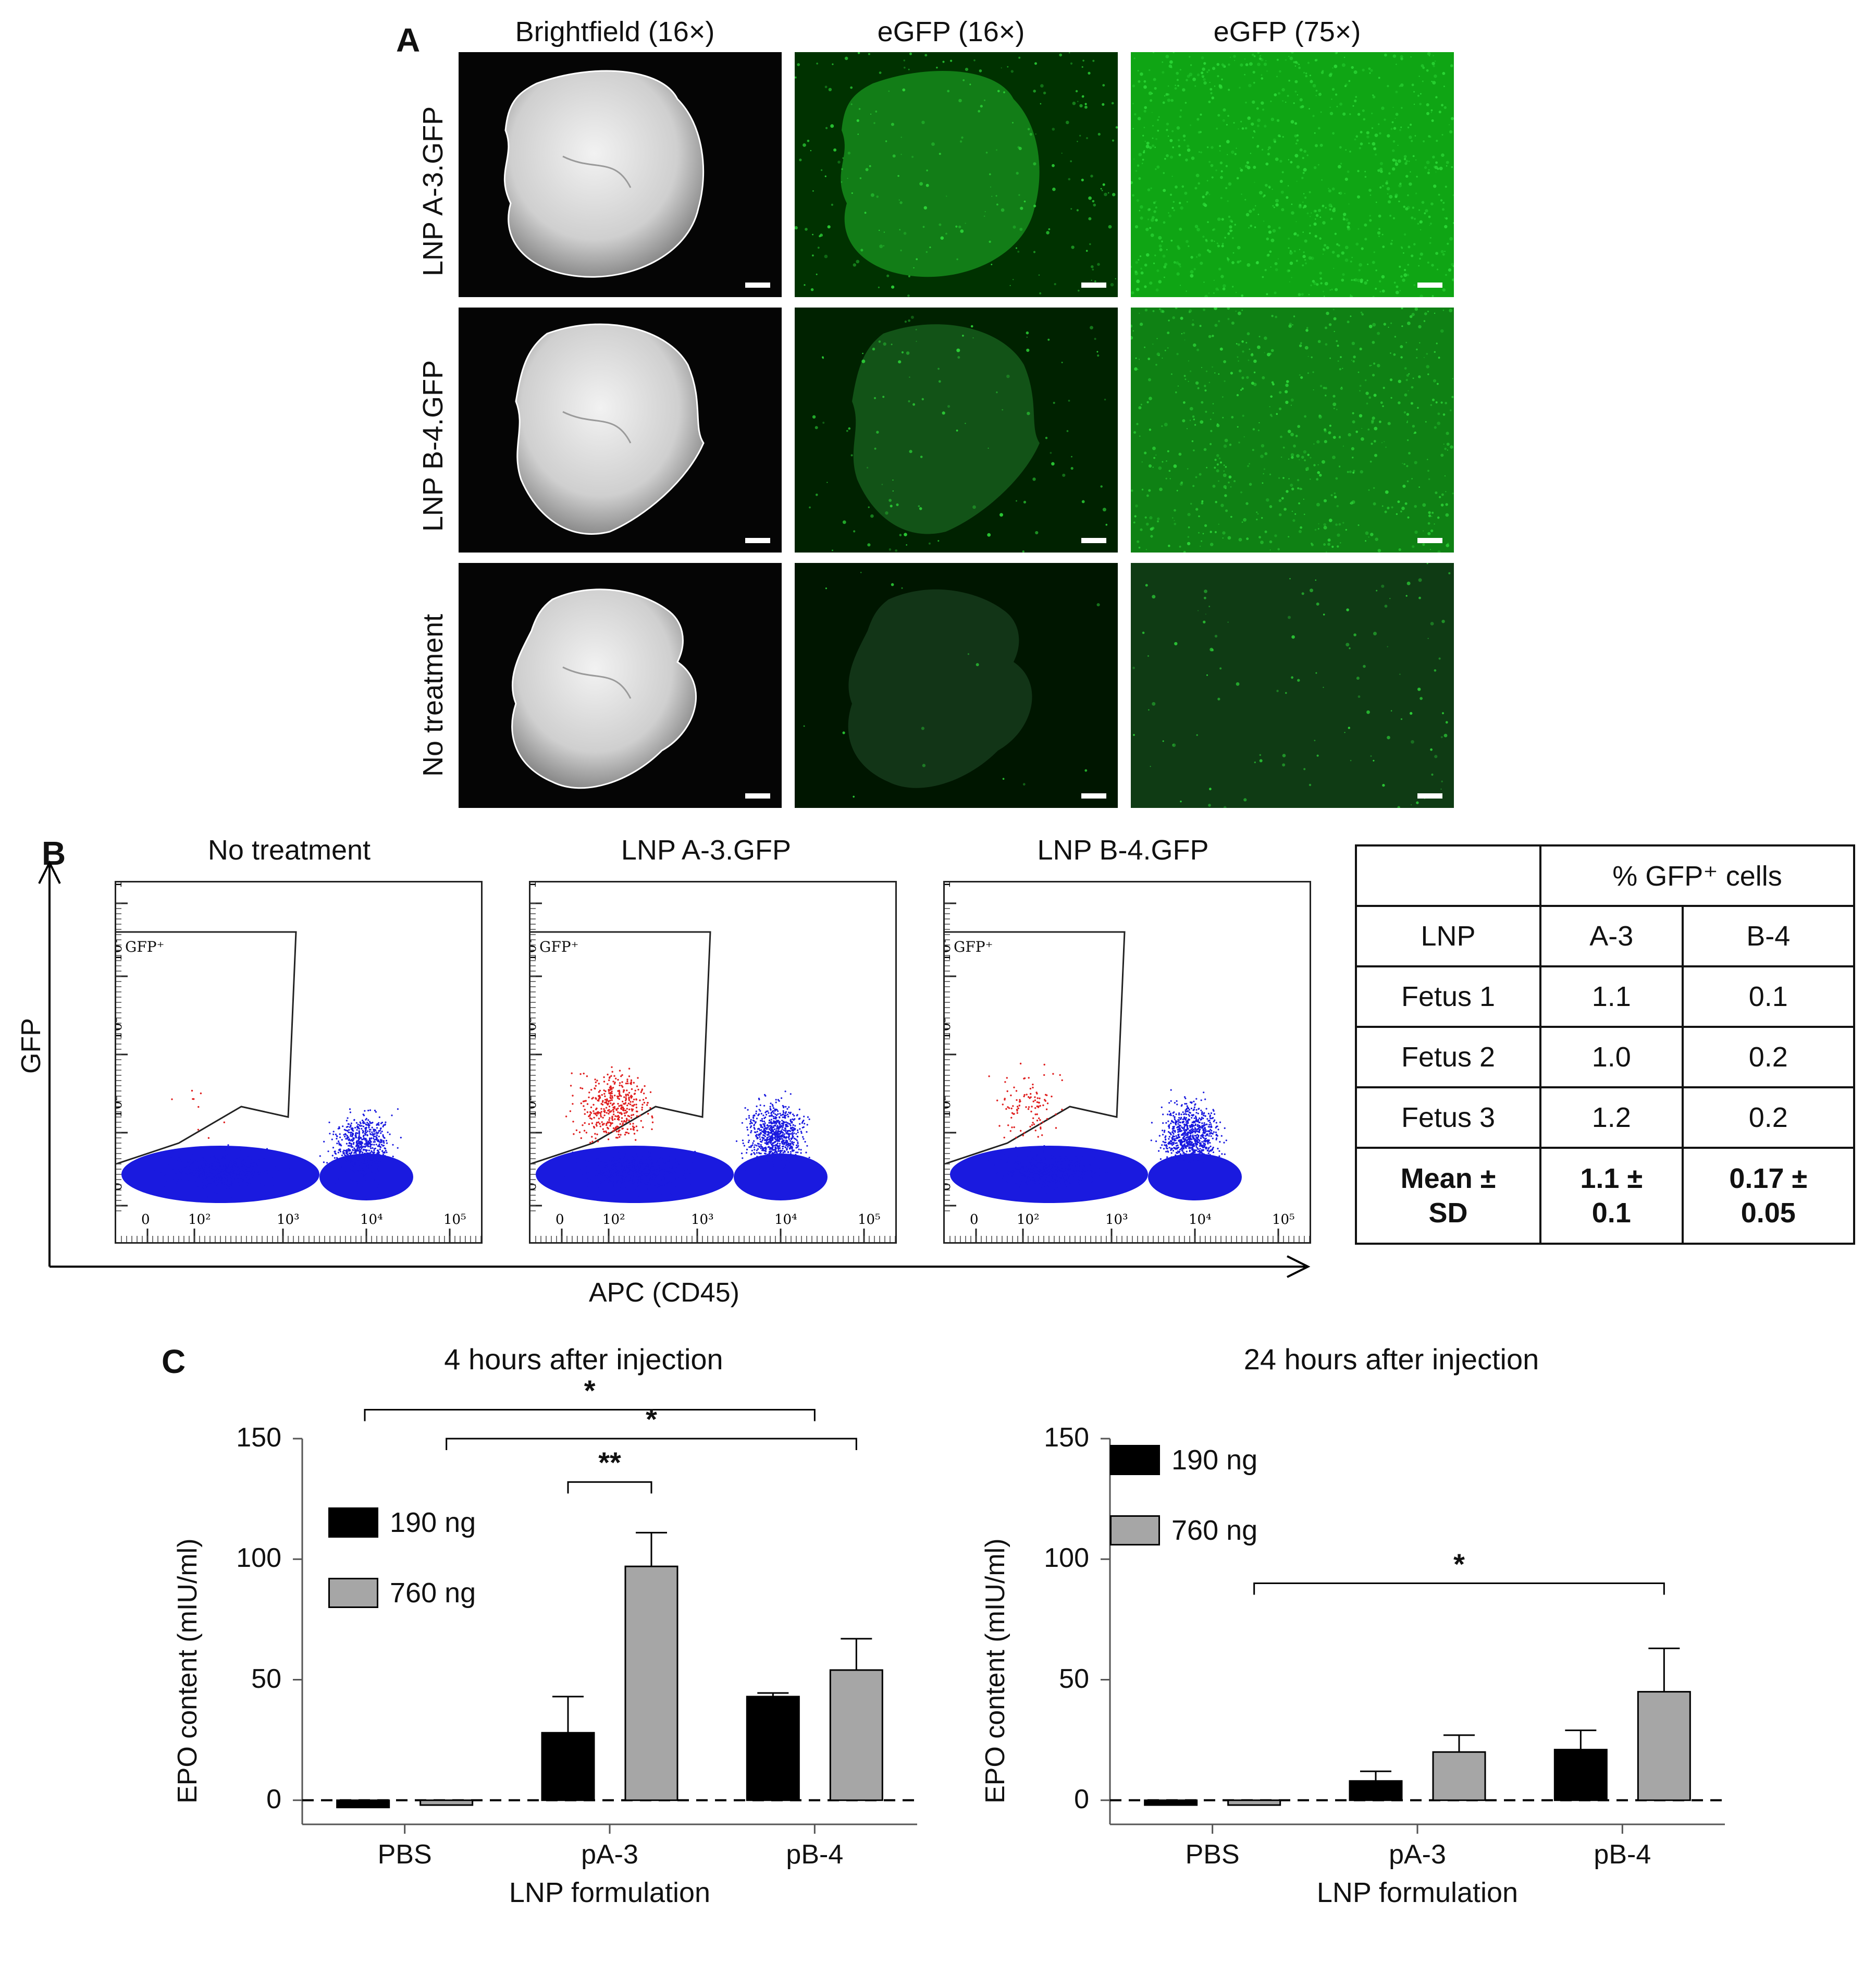 This screenshot has width=1876, height=1963. Describe the element at coordinates (1448, 996) in the screenshot. I see `table-cell: Fetus 1` at that location.